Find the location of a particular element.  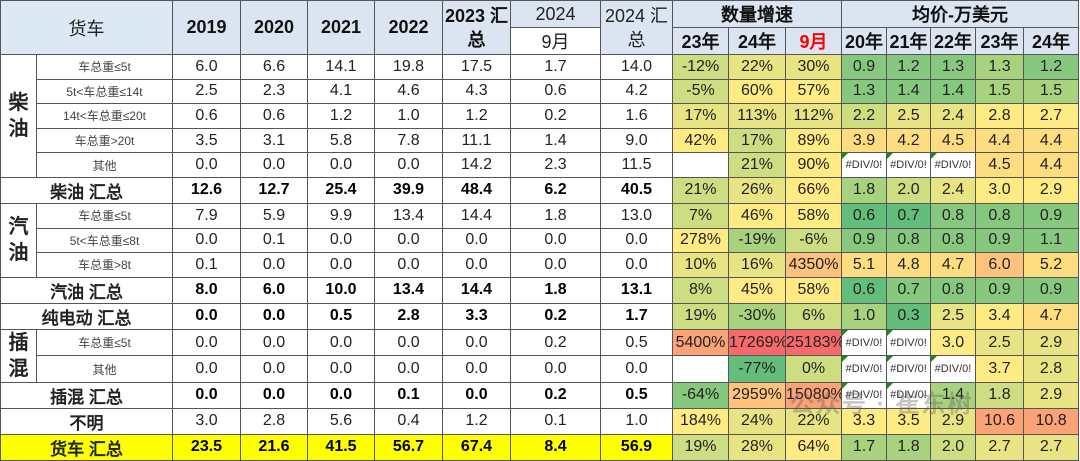

growth-cell: 24% is located at coordinates (757, 421).